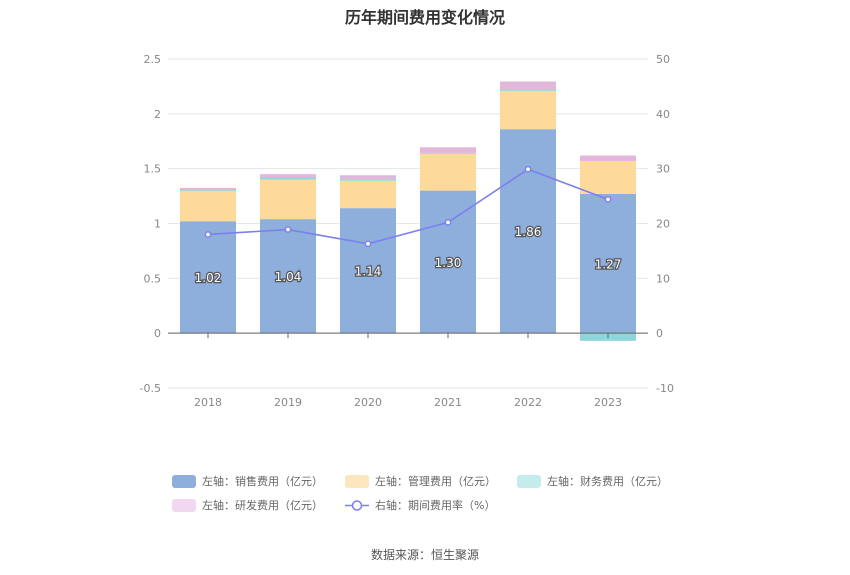  I want to click on legend-item-sales: 左轴：销售费用（亿元）, so click(247, 481).